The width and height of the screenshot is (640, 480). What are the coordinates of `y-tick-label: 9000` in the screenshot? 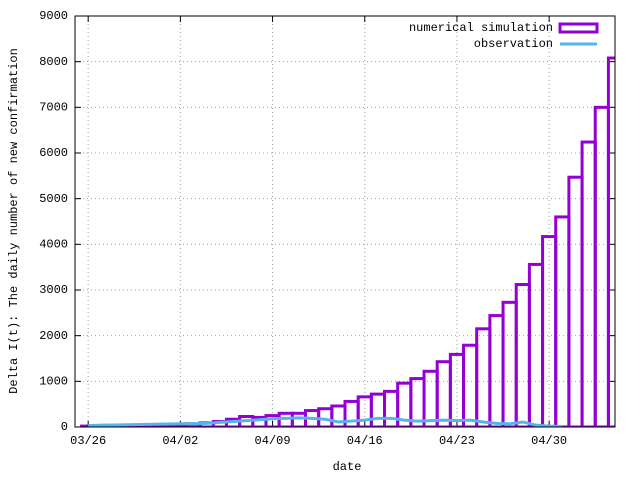 It's located at (53, 16).